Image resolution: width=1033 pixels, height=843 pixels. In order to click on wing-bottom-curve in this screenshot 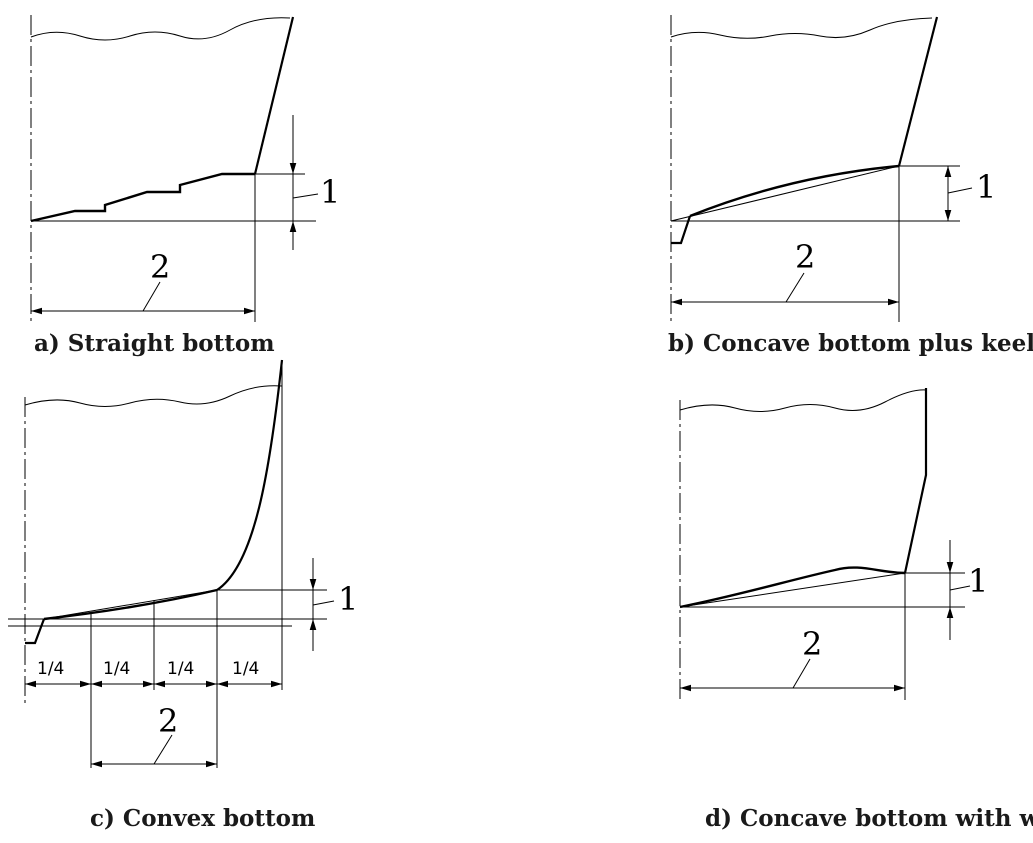, I will do `click(792, 587)`.